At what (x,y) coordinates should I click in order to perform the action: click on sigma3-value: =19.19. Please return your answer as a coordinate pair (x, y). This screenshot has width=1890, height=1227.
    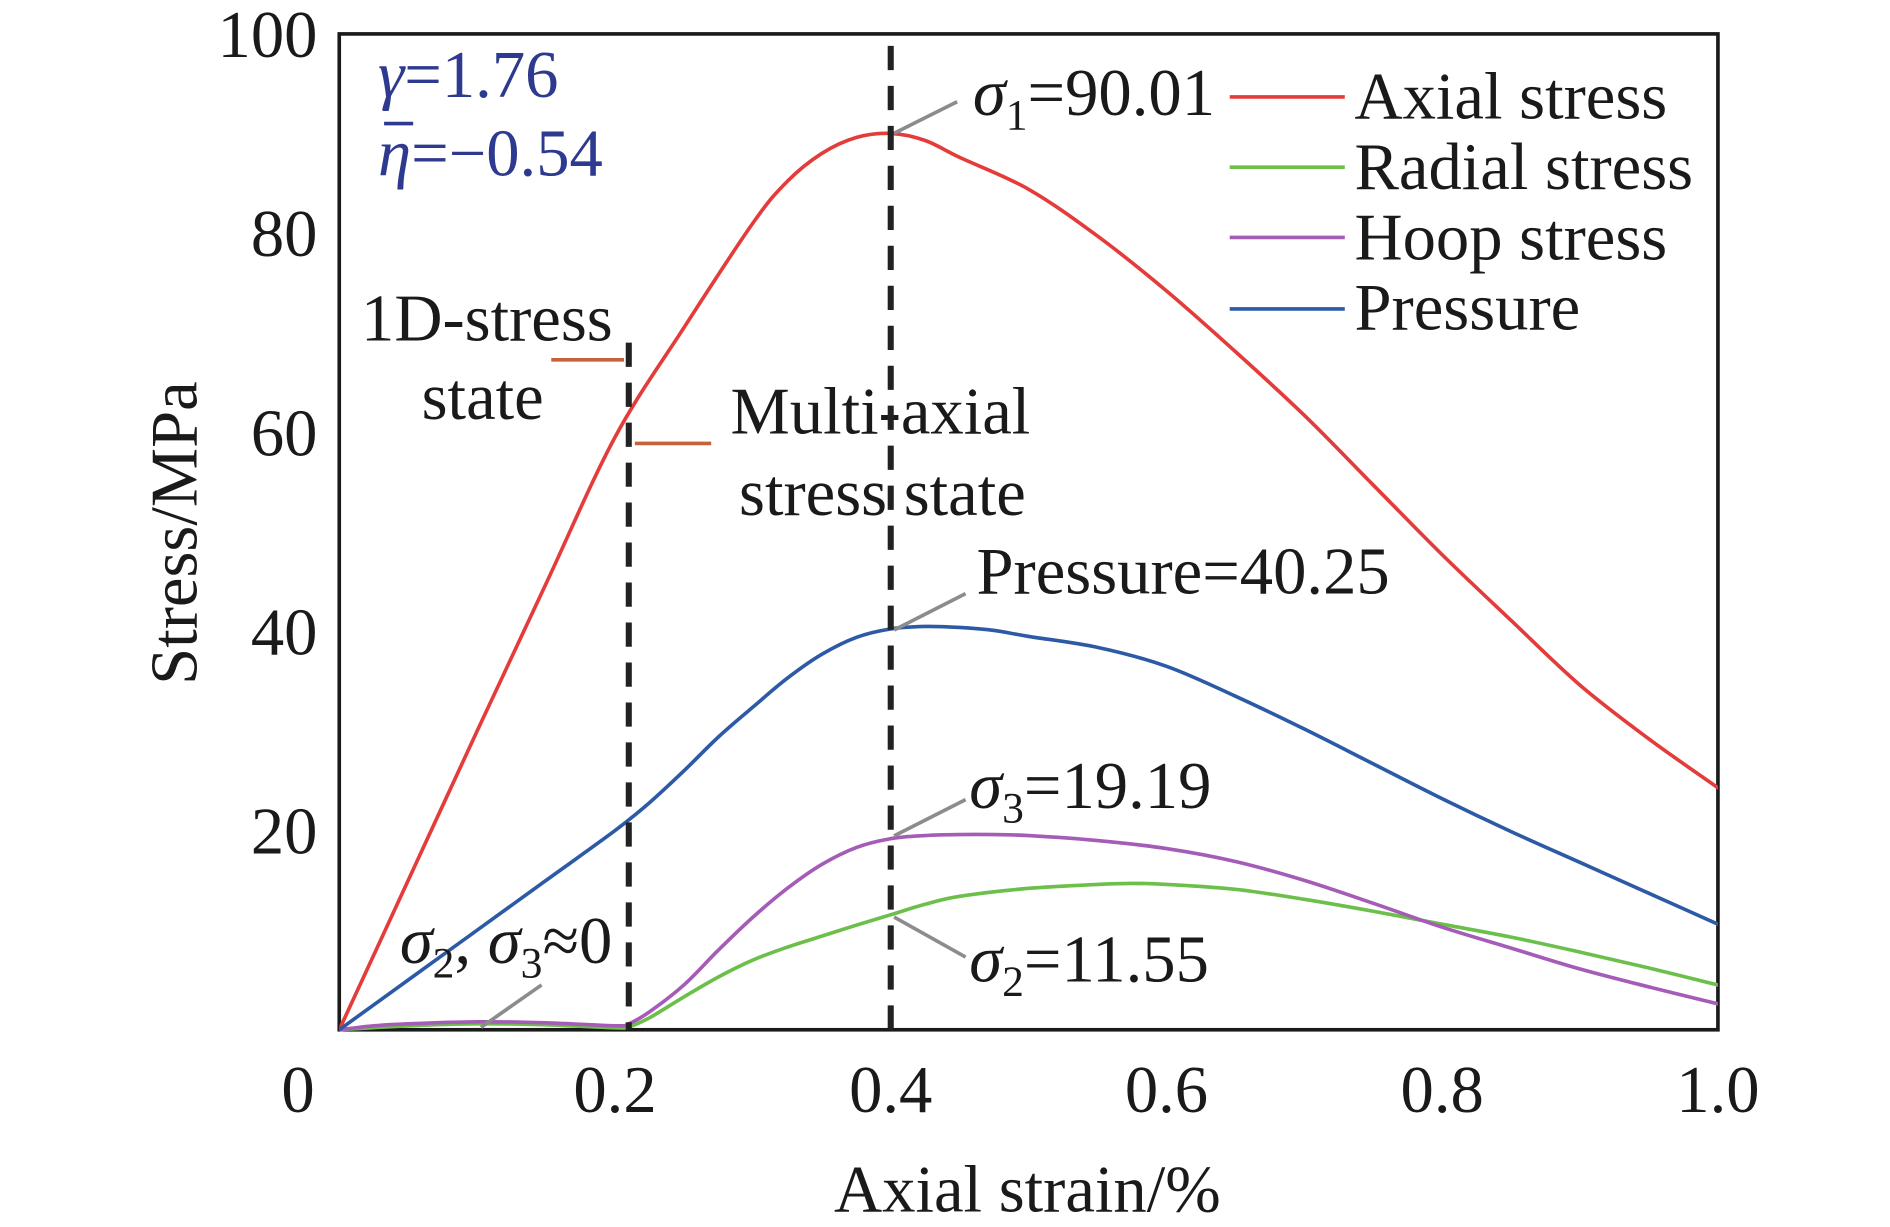
    Looking at the image, I should click on (1117, 786).